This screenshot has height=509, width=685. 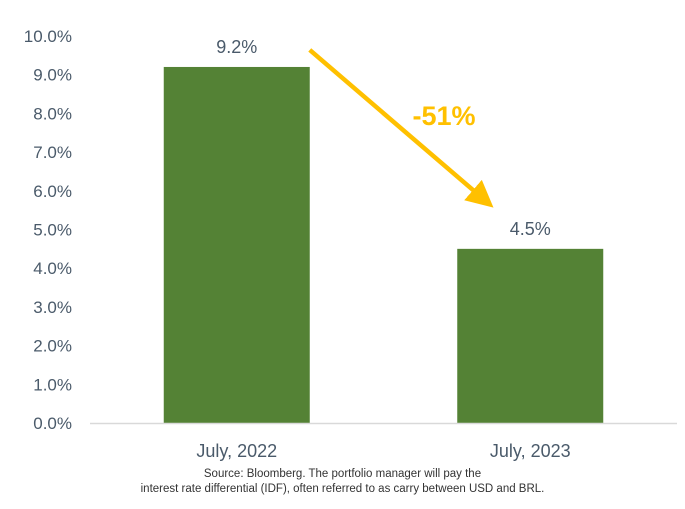 I want to click on y-tick-label: 3.0%, so click(x=52, y=307).